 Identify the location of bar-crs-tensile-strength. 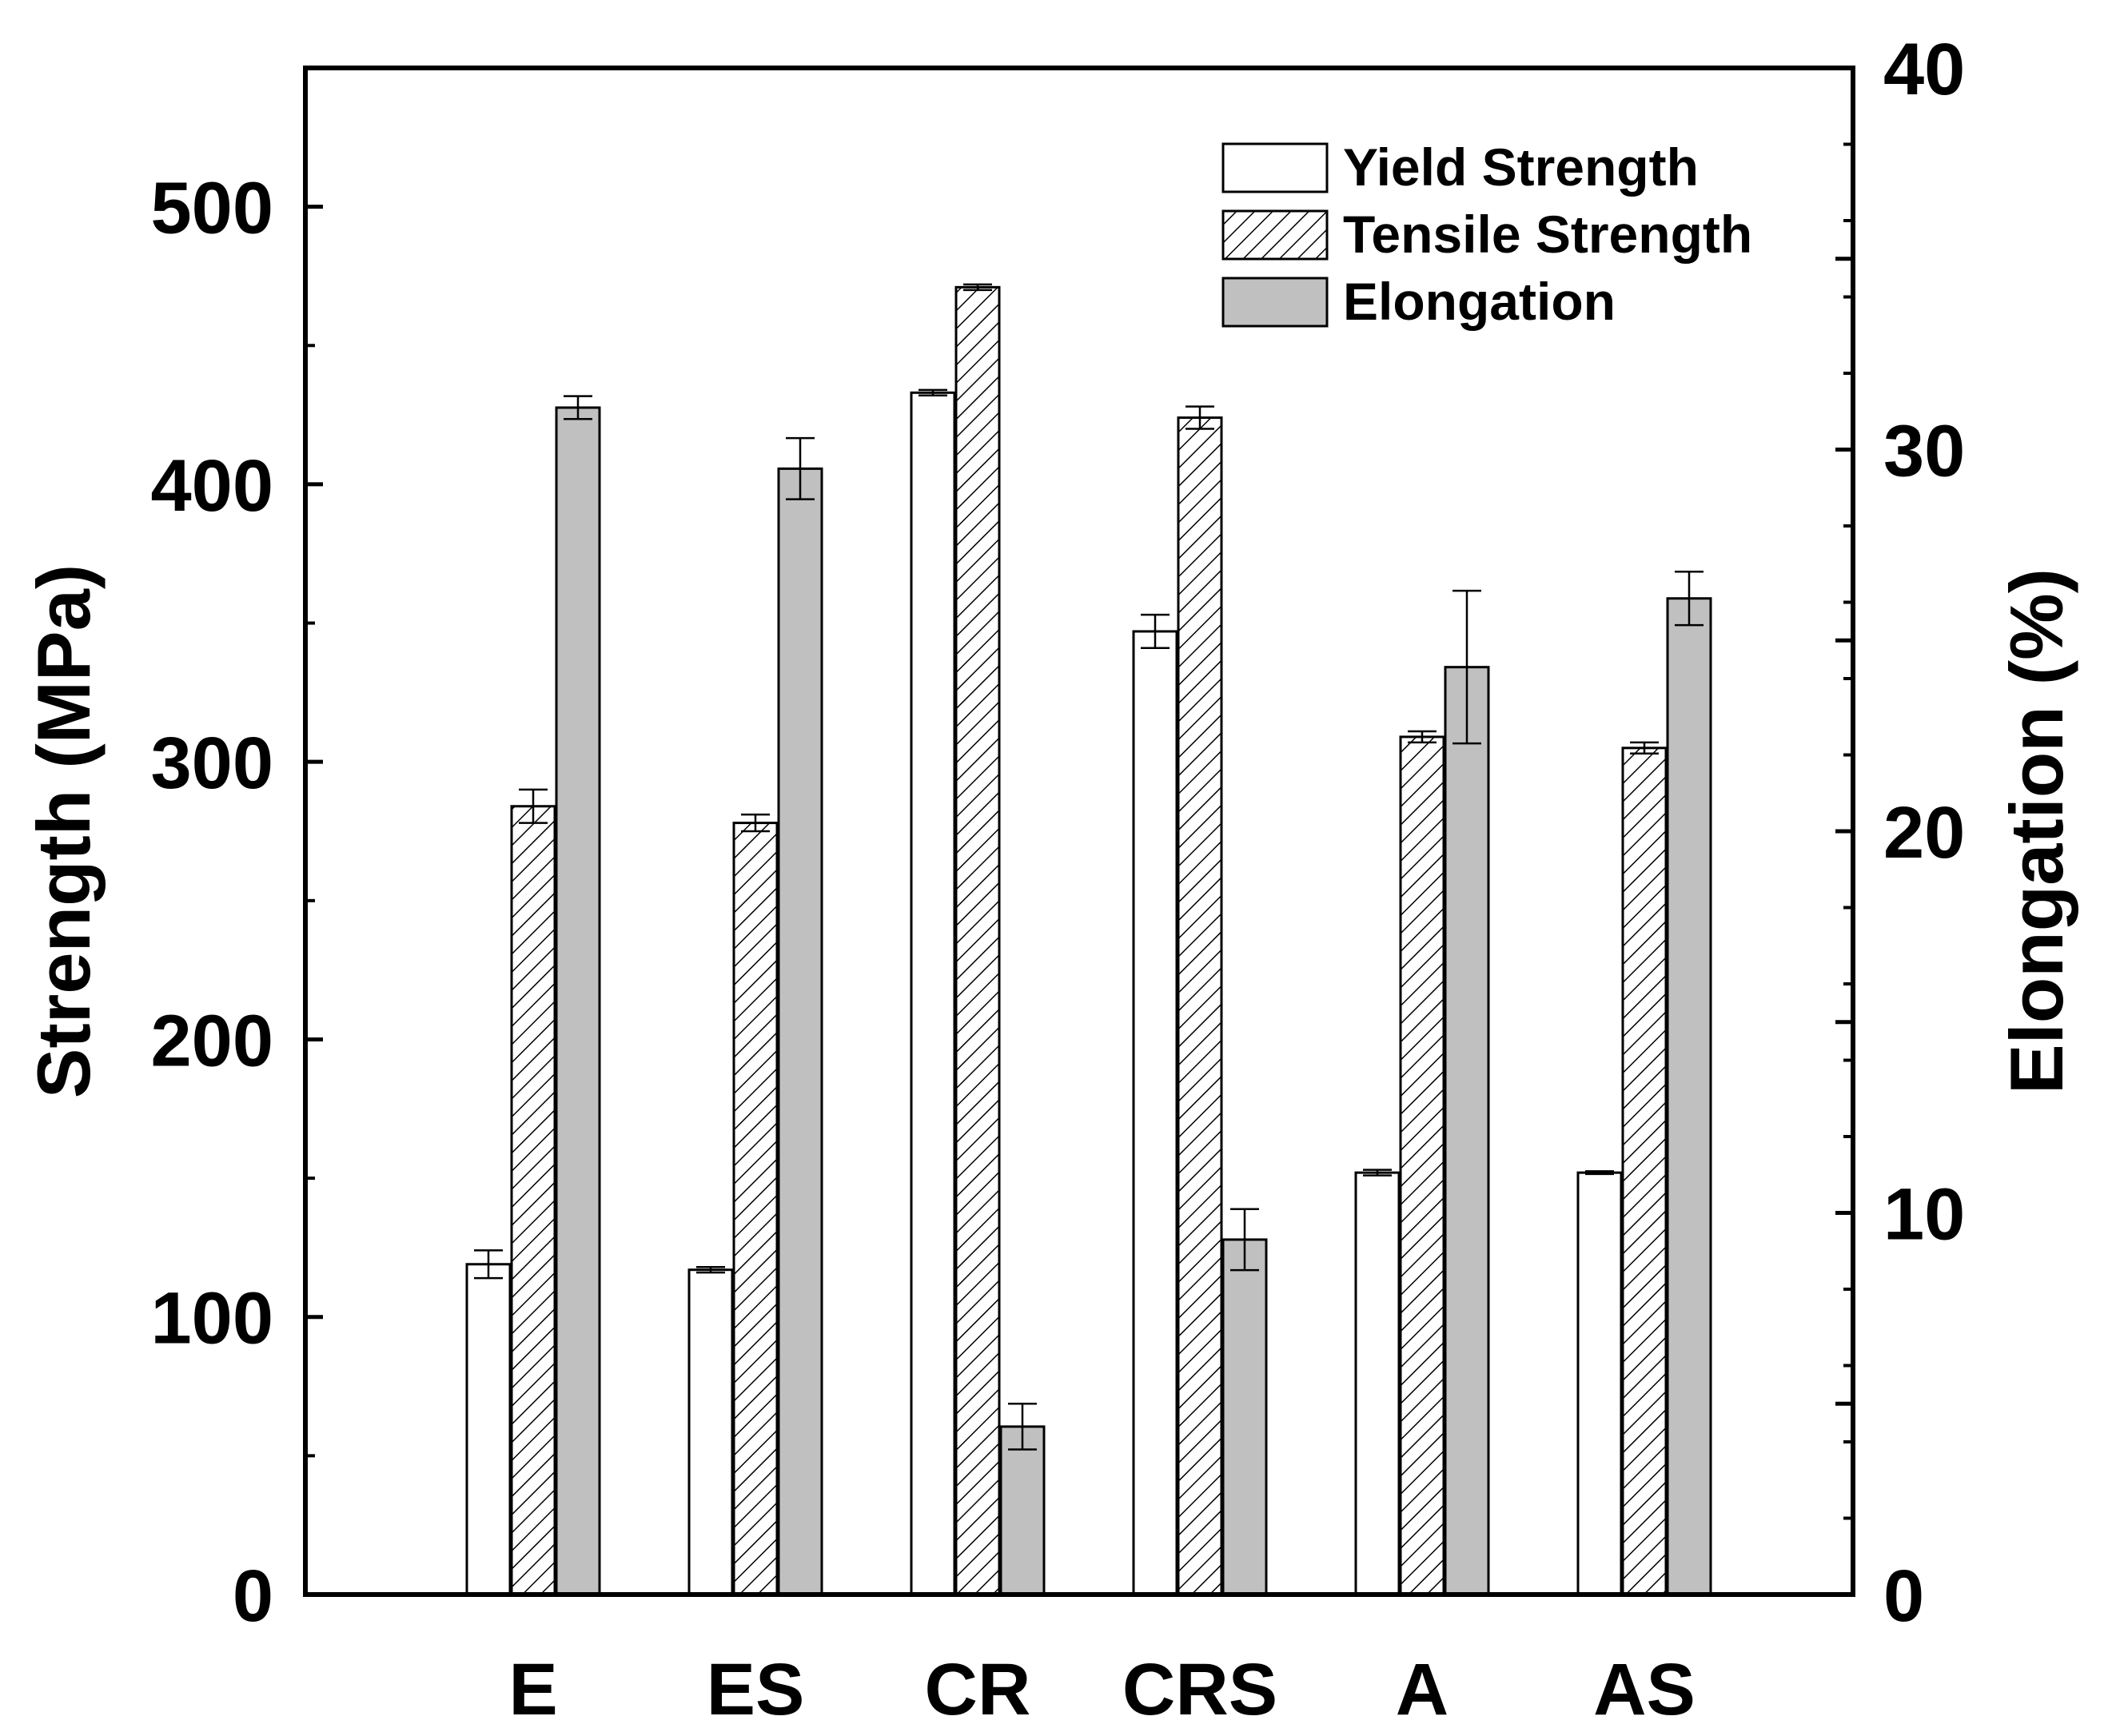
(1200, 1006).